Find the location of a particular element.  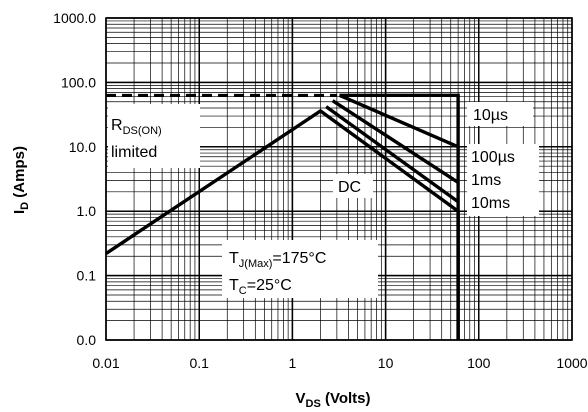

x-axis-title-main: V is located at coordinates (300, 398).